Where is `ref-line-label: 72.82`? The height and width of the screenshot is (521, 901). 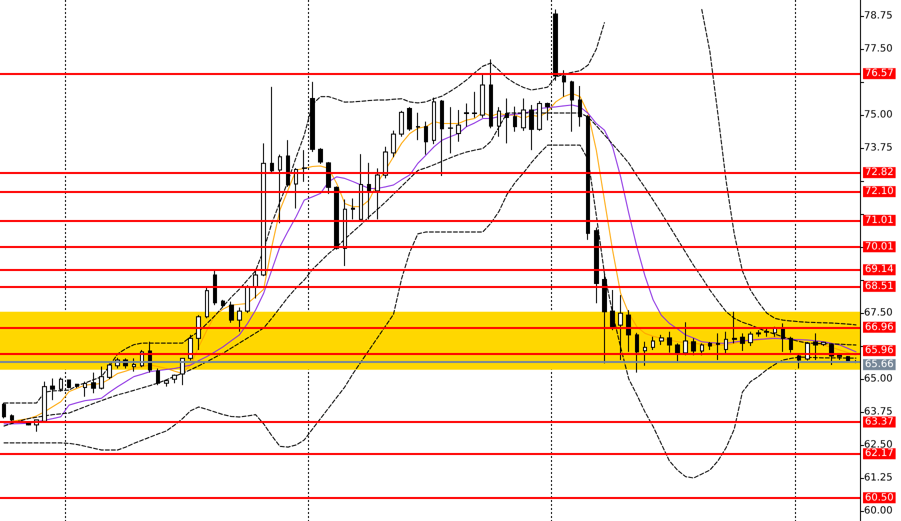 ref-line-label: 72.82 is located at coordinates (879, 172).